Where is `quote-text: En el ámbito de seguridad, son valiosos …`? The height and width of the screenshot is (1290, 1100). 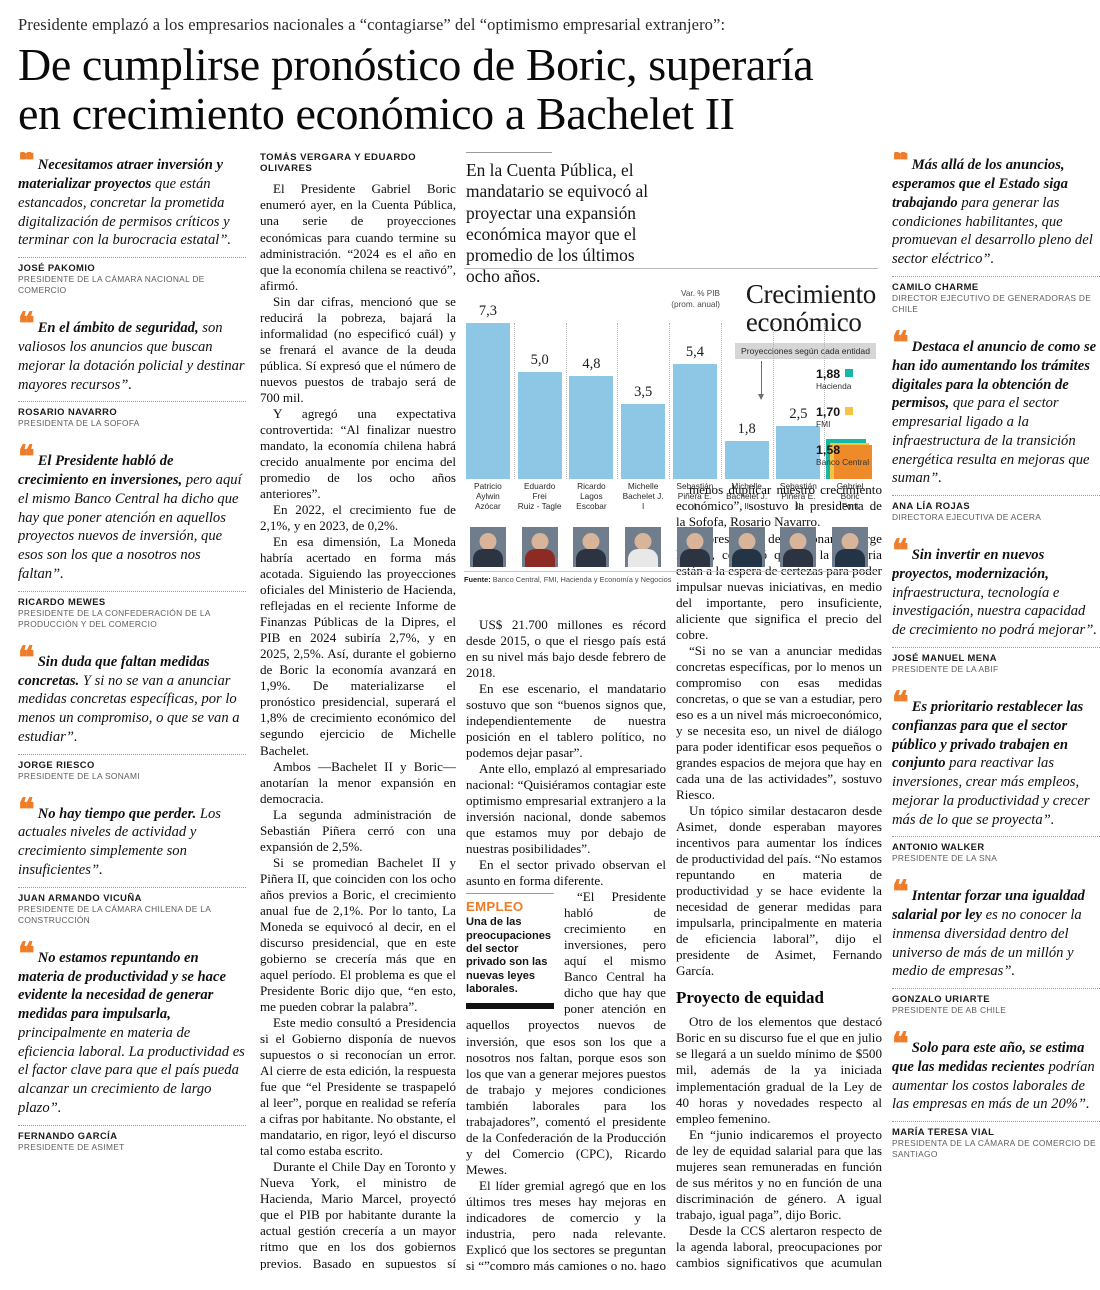 quote-text: En el ámbito de seguridad, son valiosos … is located at coordinates (131, 356).